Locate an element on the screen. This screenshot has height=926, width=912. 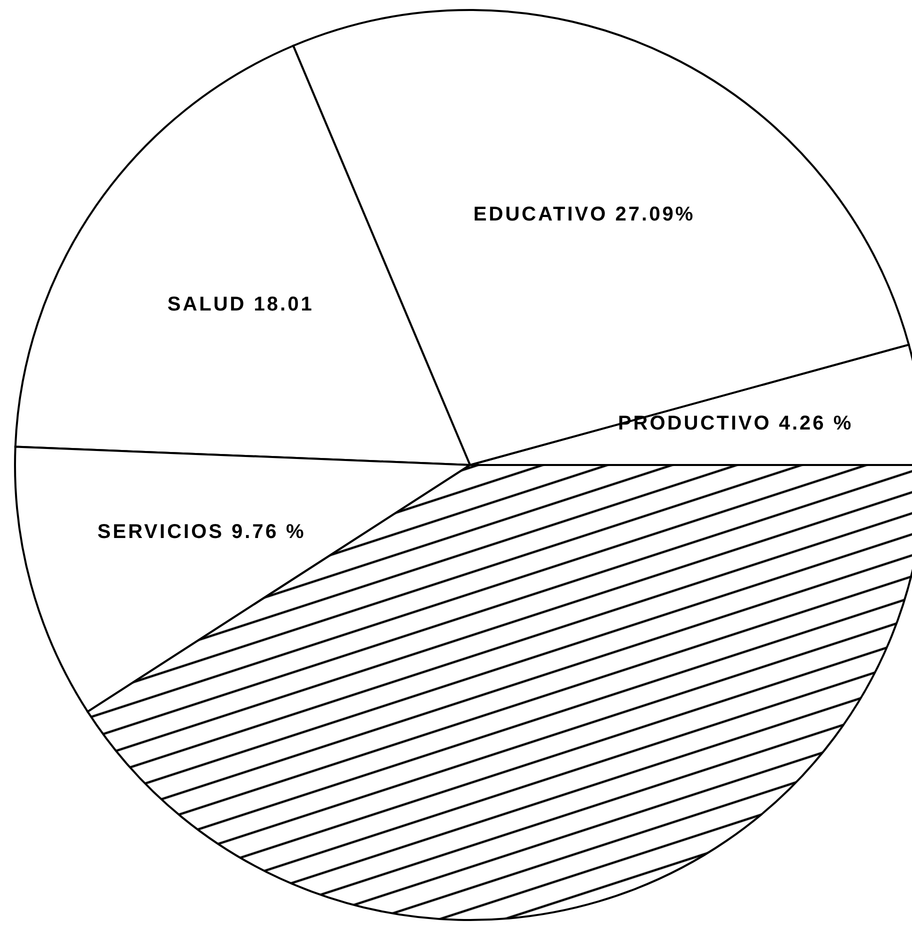
slice-label: SERVICIOS 9.76 % is located at coordinates (201, 531).